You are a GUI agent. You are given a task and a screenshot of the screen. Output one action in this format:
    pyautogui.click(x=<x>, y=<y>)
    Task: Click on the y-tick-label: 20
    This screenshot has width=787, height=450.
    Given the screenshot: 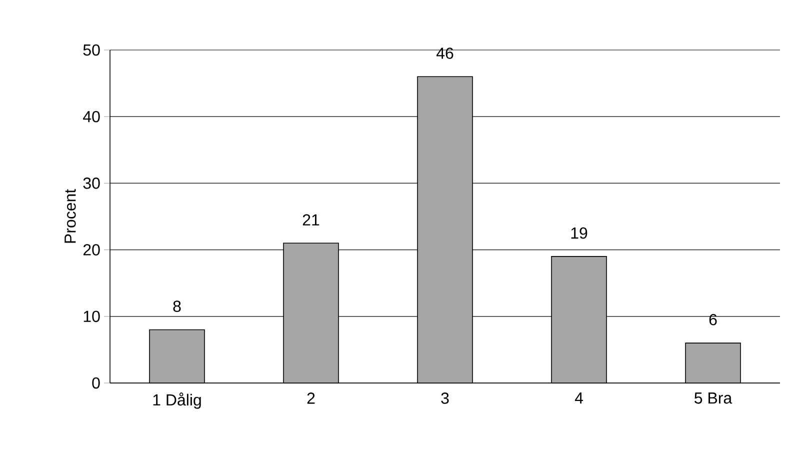 What is the action you would take?
    pyautogui.click(x=91, y=250)
    